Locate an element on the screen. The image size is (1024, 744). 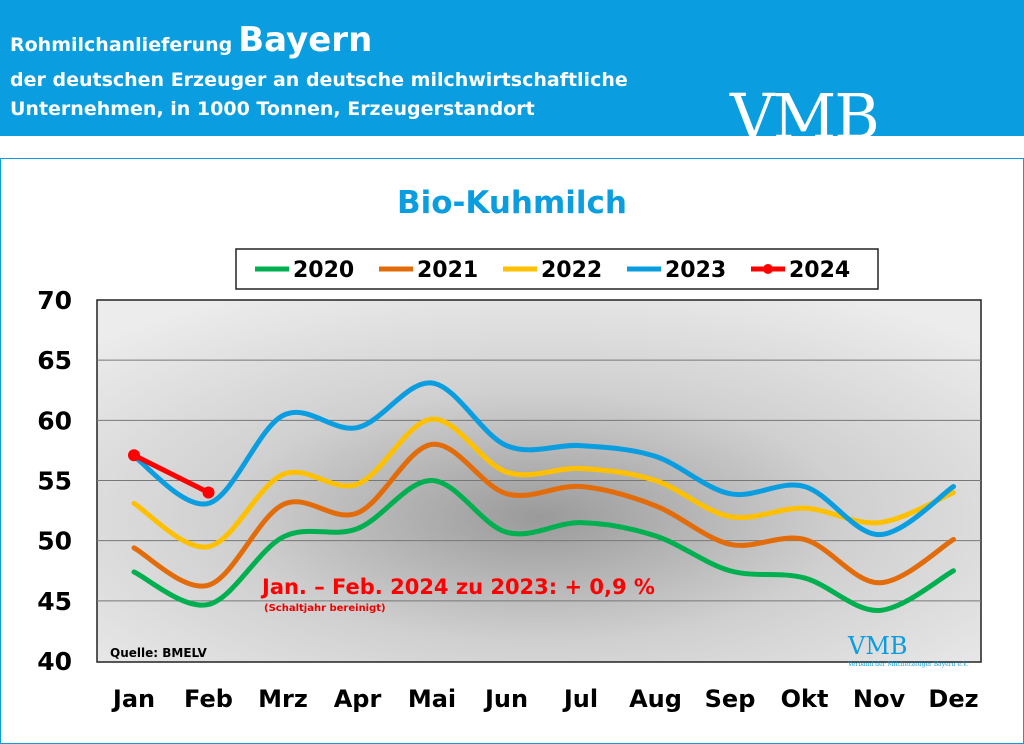
x-tick-label: Sep is located at coordinates (730, 699).